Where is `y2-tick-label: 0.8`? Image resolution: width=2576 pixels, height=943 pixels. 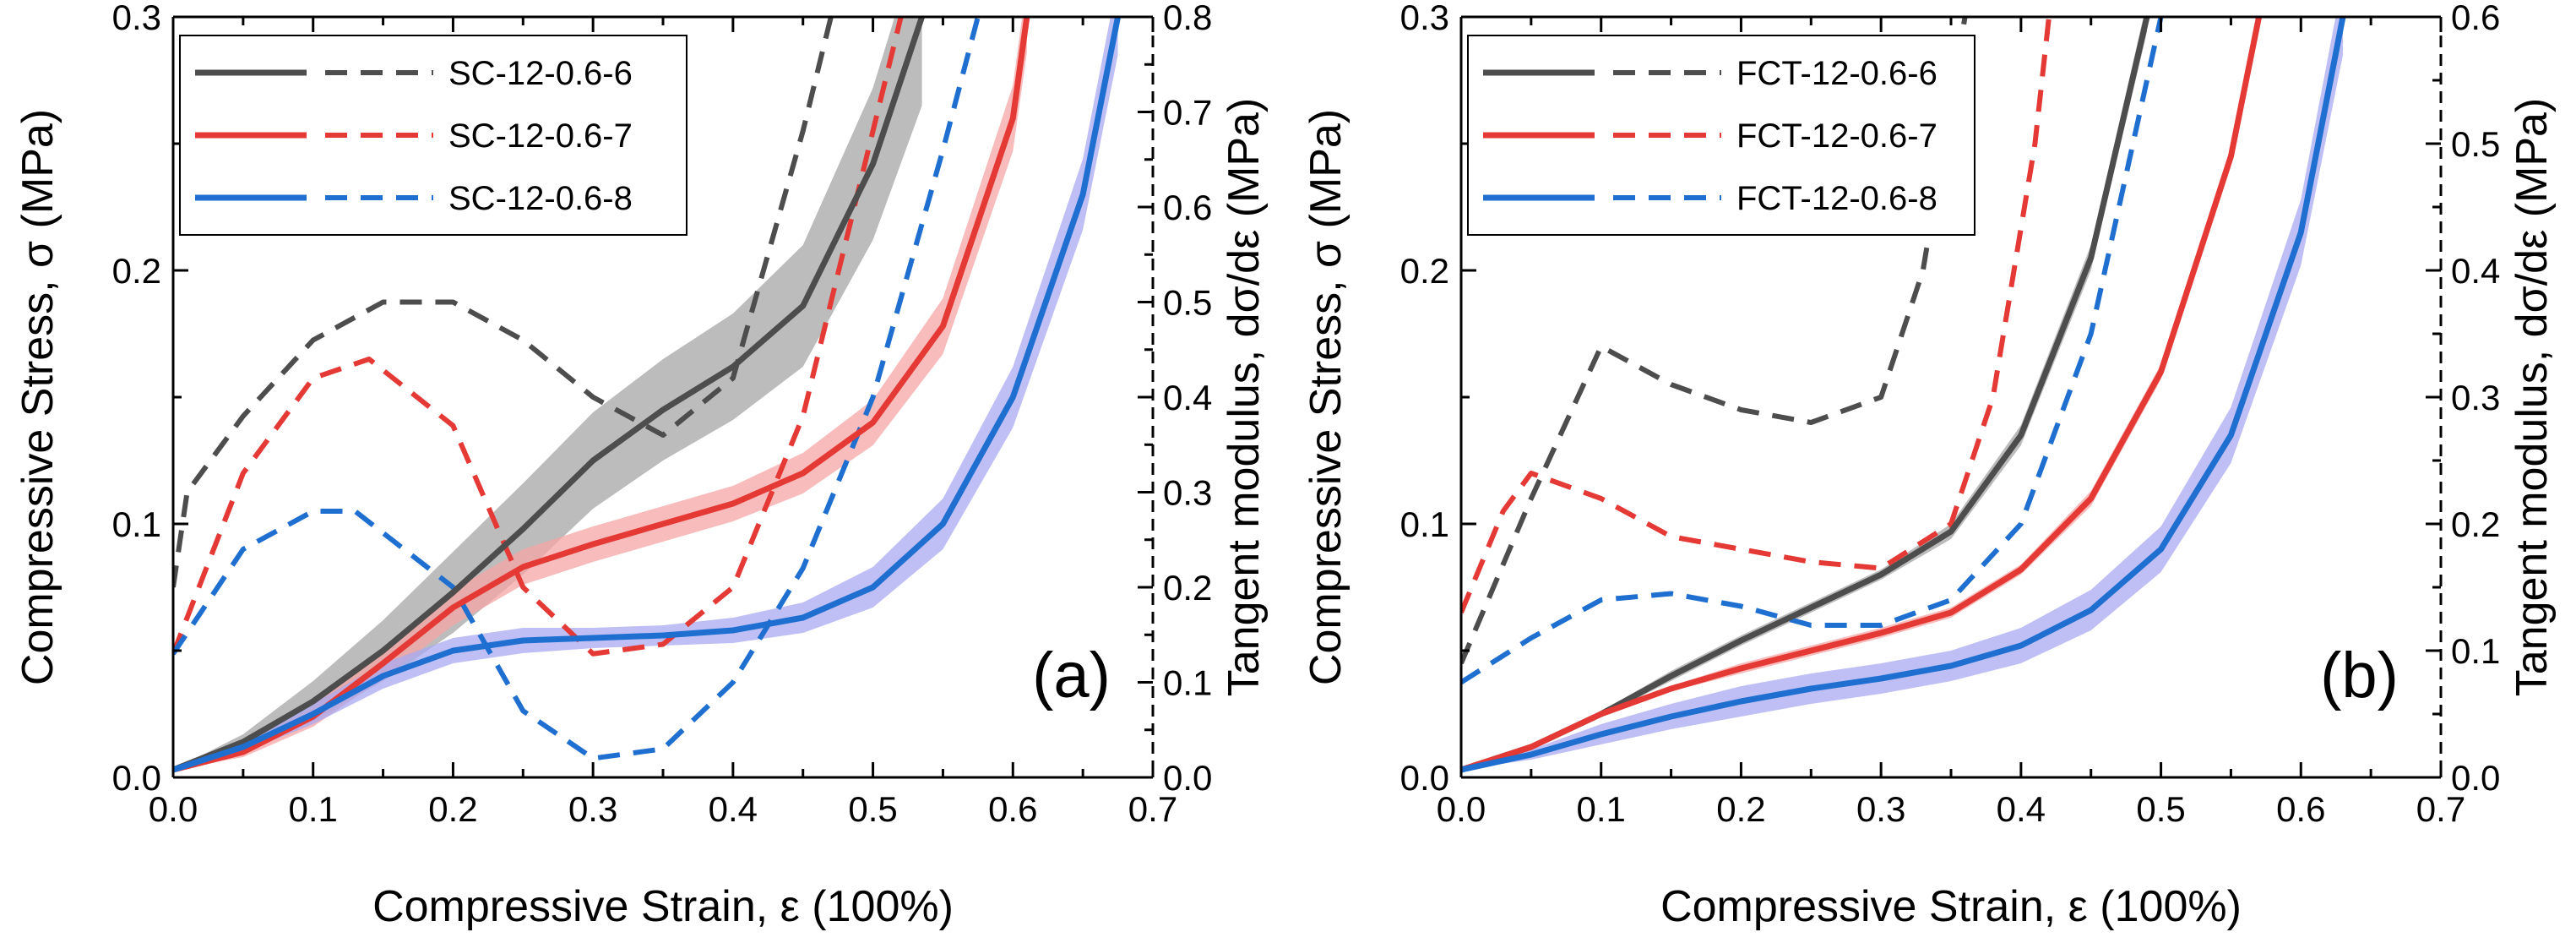
y2-tick-label: 0.8 is located at coordinates (1187, 18).